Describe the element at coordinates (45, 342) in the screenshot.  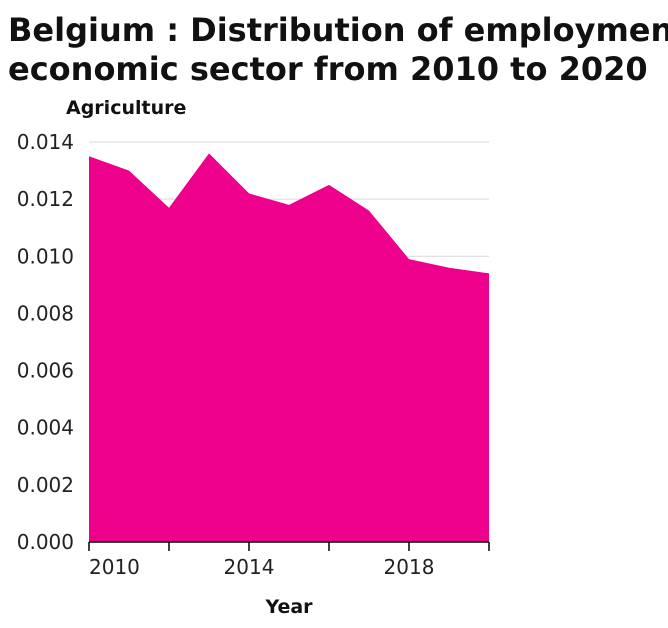
I see `y-axis-tick-labels: 0.000 0.002 0.004 0.006 0.008 0.010 0.012 0.014` at that location.